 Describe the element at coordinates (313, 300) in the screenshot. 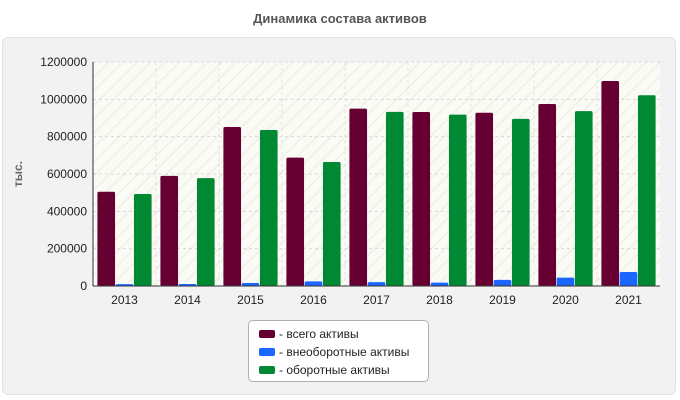

I see `x-tick-label: 2016` at that location.